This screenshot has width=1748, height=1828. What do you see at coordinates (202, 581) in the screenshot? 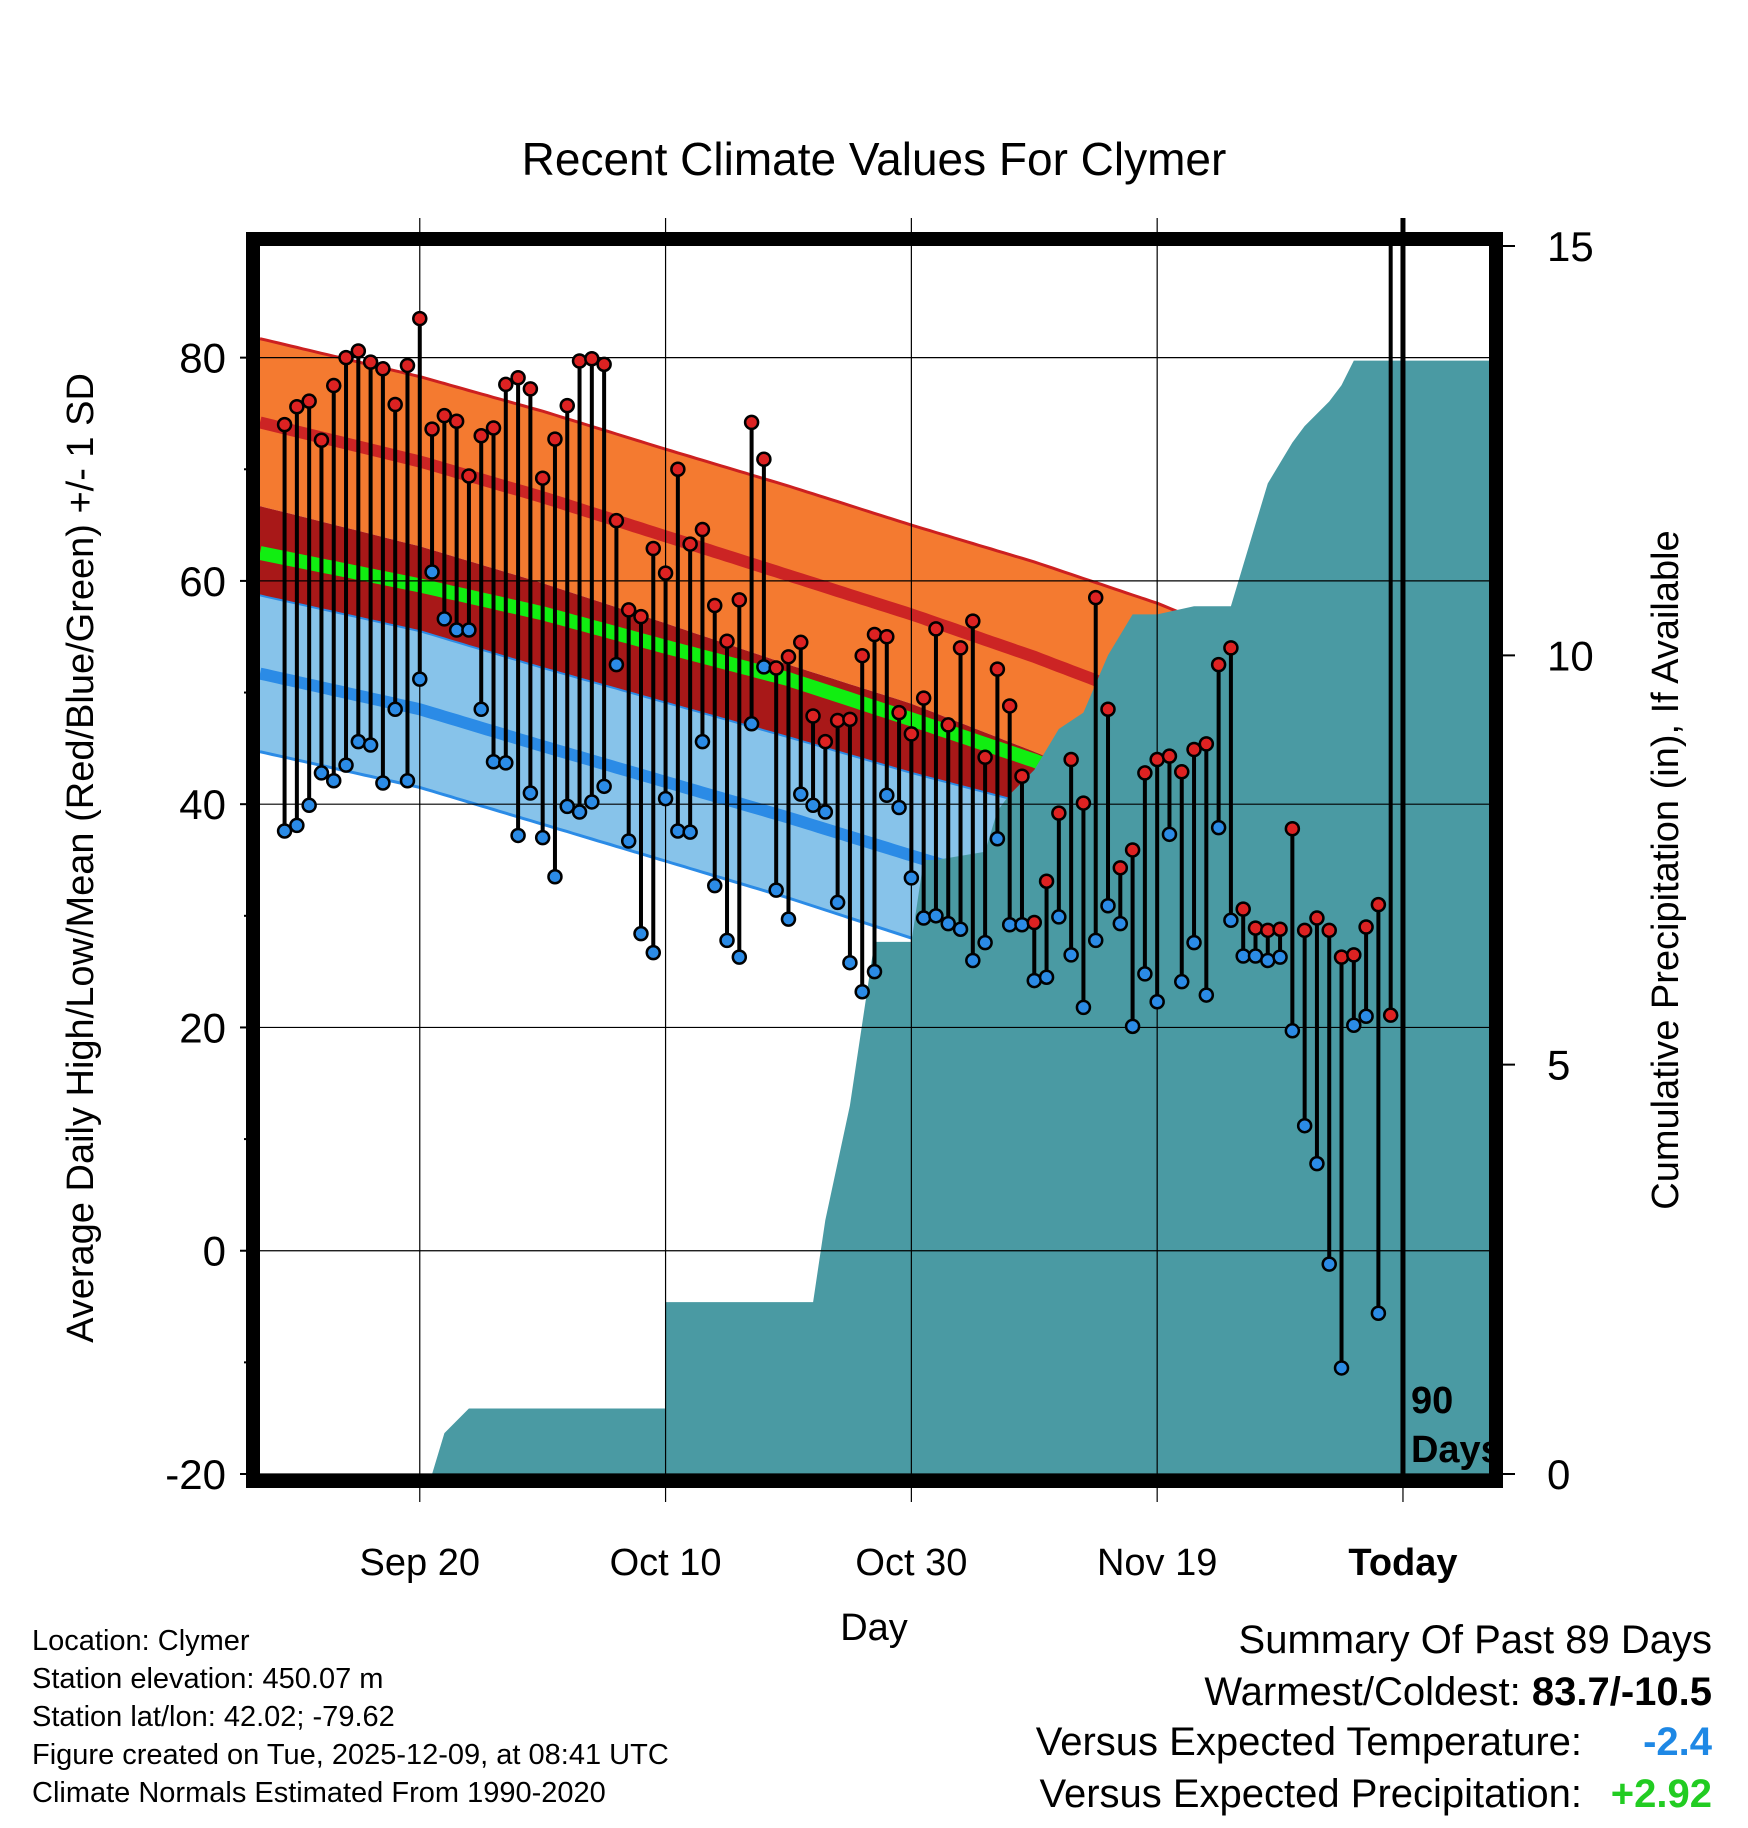
I see `y-tick-label: 60` at bounding box center [202, 581].